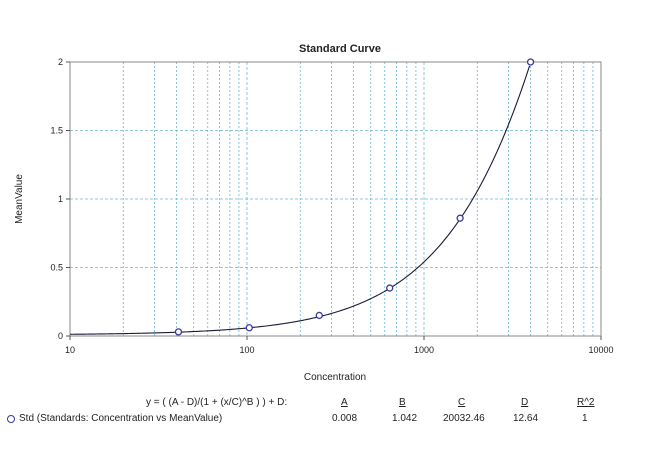 The height and width of the screenshot is (466, 650). I want to click on stats-value-c: 20032.46, so click(464, 418).